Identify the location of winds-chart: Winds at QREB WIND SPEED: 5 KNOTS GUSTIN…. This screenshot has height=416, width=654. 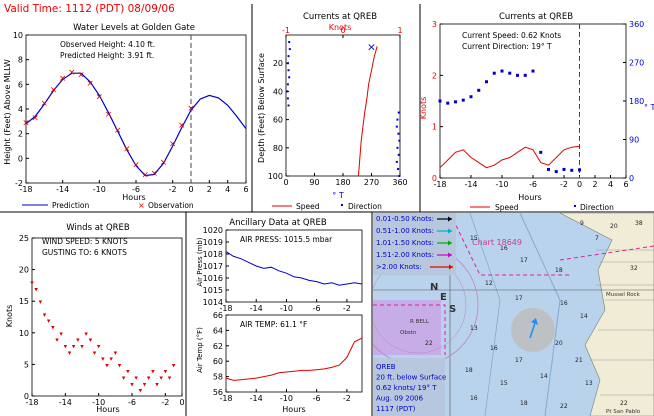
(95, 318).